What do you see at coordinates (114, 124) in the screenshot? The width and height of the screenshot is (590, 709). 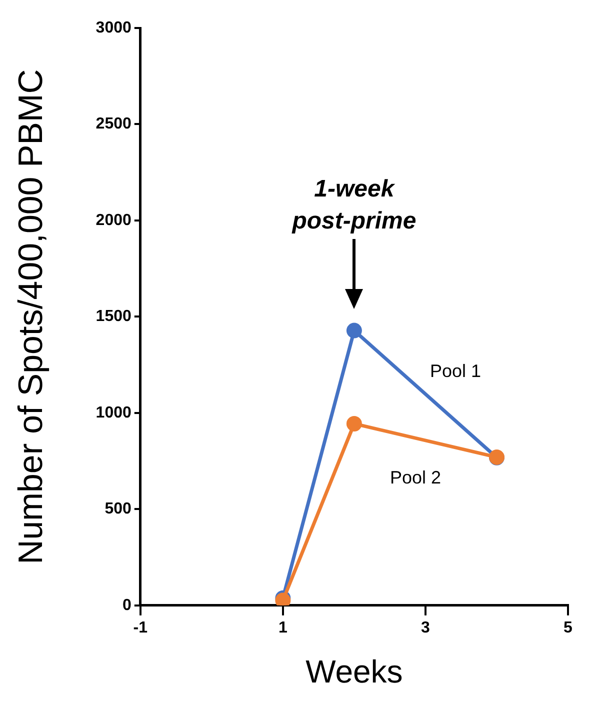 I see `y-tick-label: 2500` at bounding box center [114, 124].